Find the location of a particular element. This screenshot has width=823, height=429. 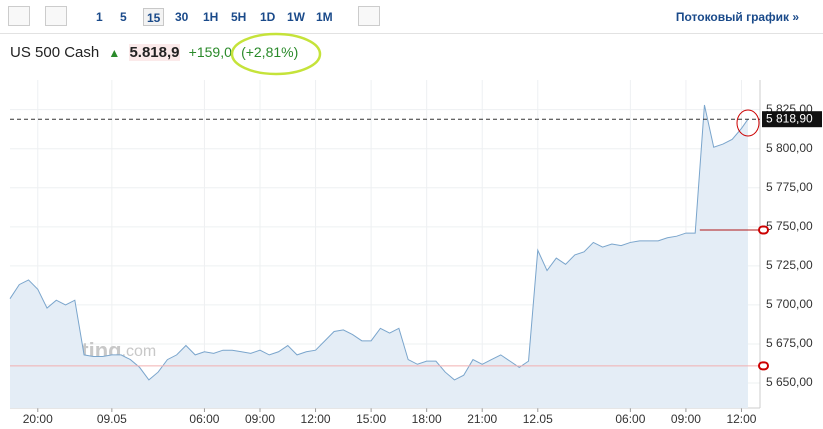

x-tick-label: 18:00 is located at coordinates (427, 419).